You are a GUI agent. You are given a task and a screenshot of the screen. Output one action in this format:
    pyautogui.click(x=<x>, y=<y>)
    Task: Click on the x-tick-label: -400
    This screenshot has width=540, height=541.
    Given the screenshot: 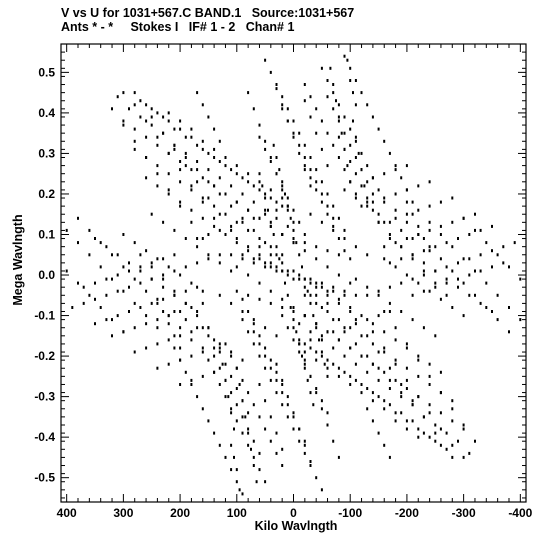 What is the action you would take?
    pyautogui.click(x=520, y=513)
    